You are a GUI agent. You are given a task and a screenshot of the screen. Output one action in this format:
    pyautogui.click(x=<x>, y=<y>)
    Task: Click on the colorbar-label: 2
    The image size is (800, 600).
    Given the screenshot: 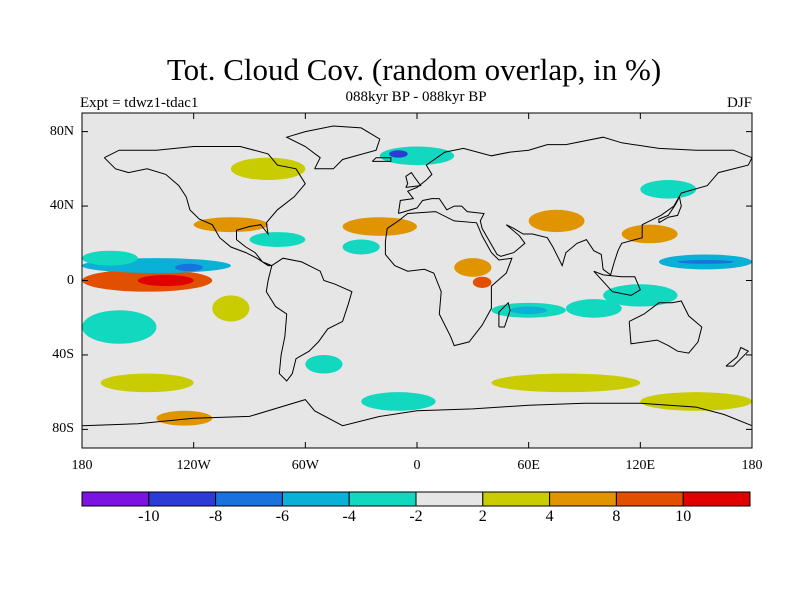 What is the action you would take?
    pyautogui.click(x=482, y=516)
    